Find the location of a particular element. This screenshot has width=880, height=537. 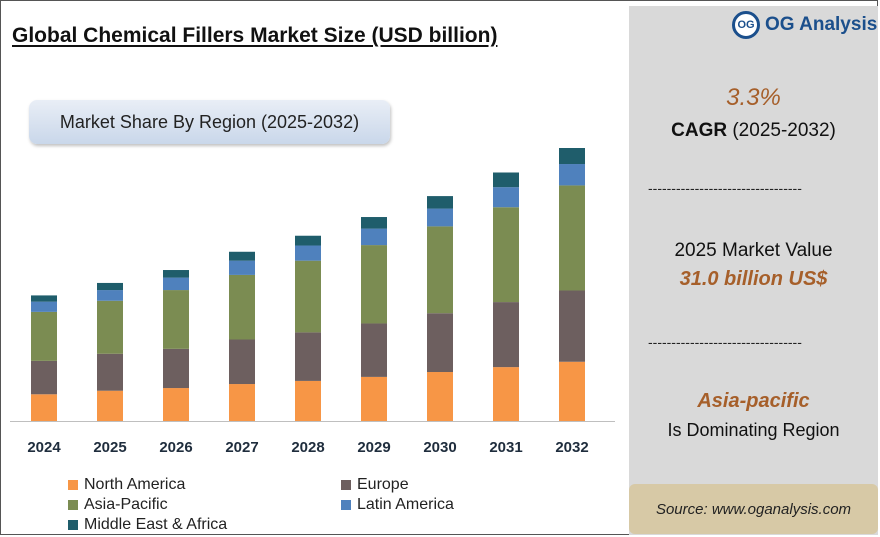

logo-text: OG Analysis is located at coordinates (821, 24).